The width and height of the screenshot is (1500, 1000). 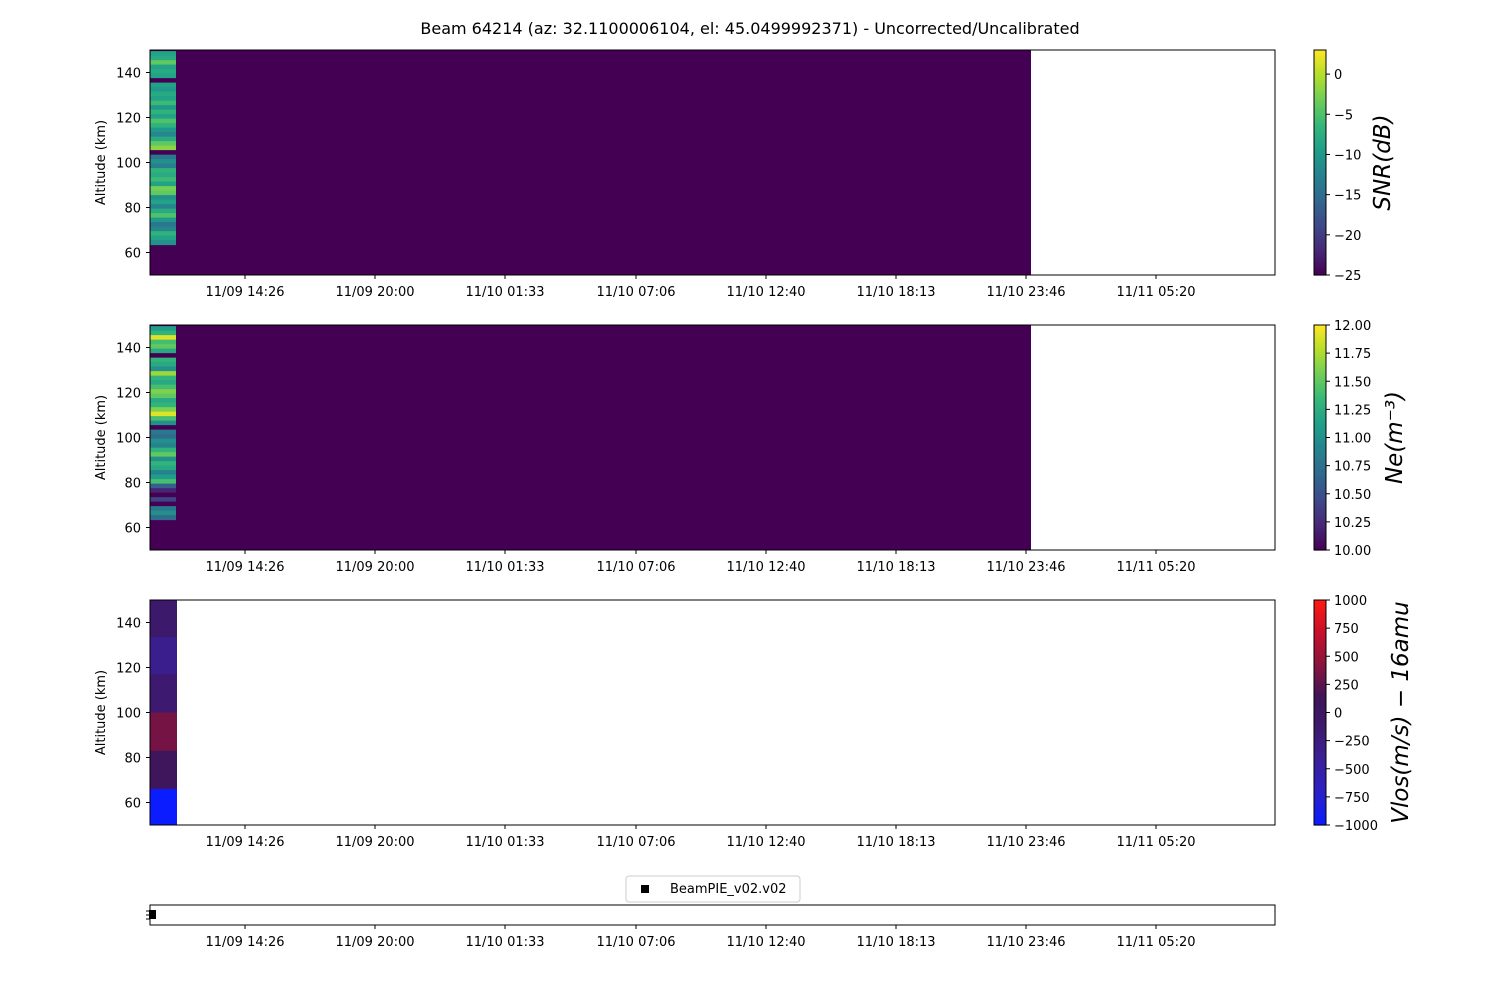 What do you see at coordinates (132, 254) in the screenshot?
I see `y-tick-label: 60` at bounding box center [132, 254].